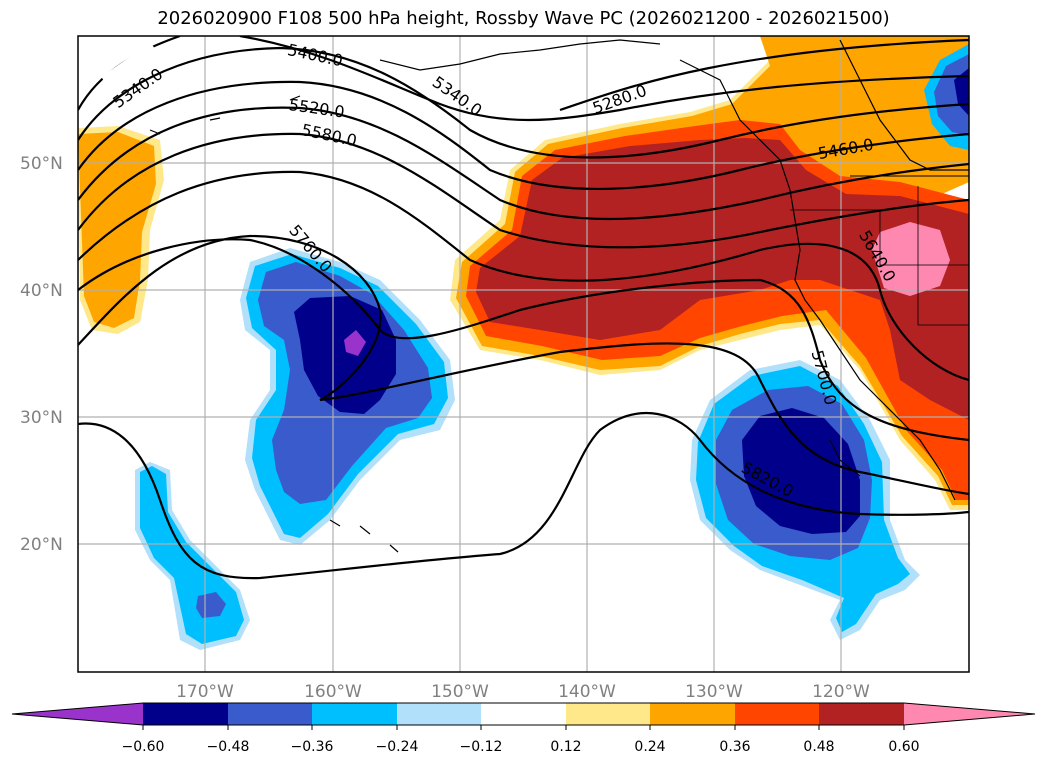 The width and height of the screenshot is (1047, 765). Describe the element at coordinates (77, 714) in the screenshot. I see `colorbar-min-arrow` at that location.